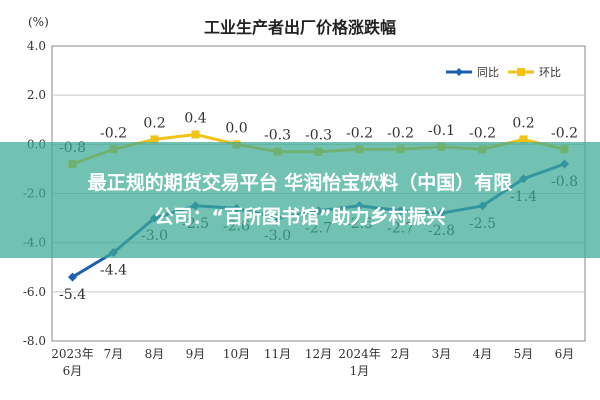 Image resolution: width=600 pixels, height=400 pixels. What do you see at coordinates (312, 362) in the screenshot?
I see `x-tick-labels: 2023年 6月 7月 8月 9月 10月 11月 12月 2024年 1月 2月 3月 4月 5月 6月` at bounding box center [312, 362].